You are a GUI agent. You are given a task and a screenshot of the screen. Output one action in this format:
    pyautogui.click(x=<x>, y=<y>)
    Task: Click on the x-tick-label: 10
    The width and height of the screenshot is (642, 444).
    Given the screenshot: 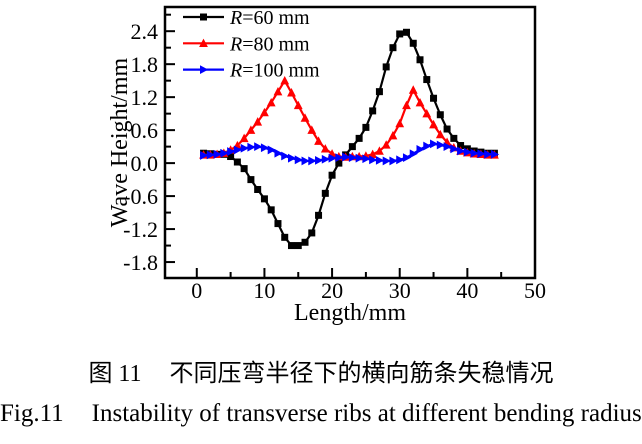 What is the action you would take?
    pyautogui.click(x=264, y=290)
    